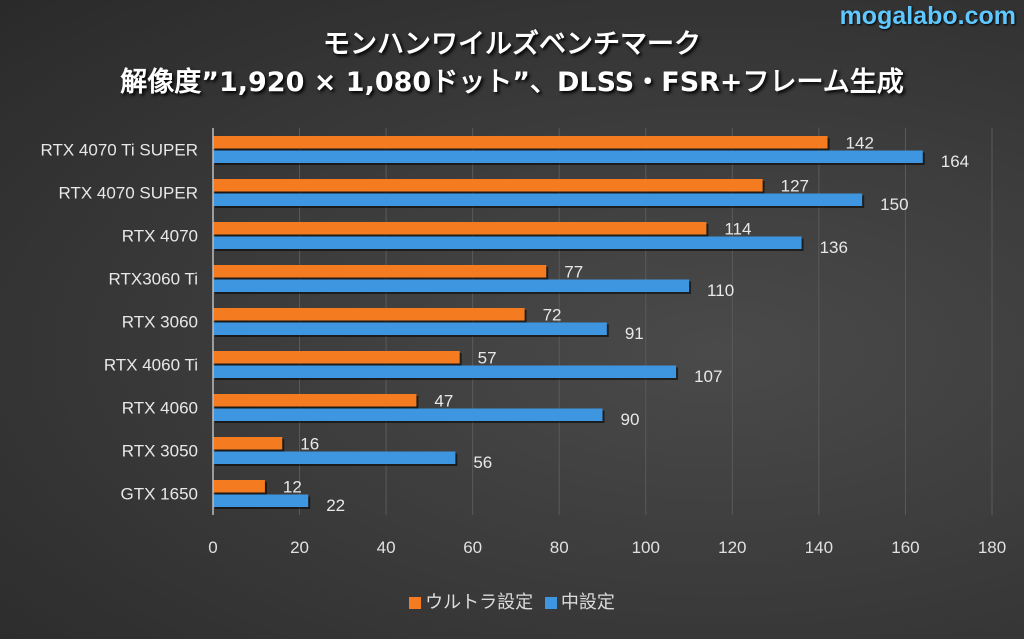  Describe the element at coordinates (894, 204) in the screenshot. I see `value-label: 150` at that location.